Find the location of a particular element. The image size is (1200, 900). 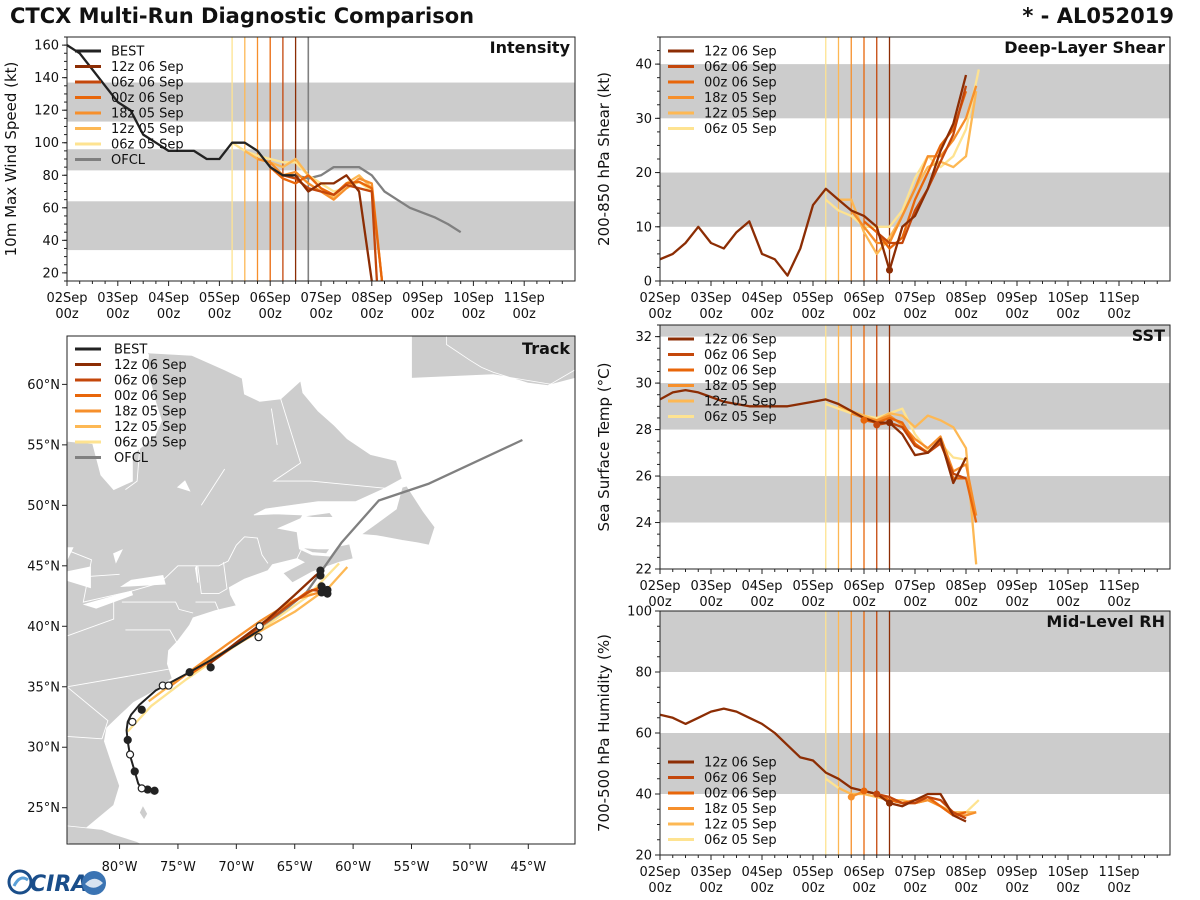

y-tick-label: 10 is located at coordinates (643, 227).